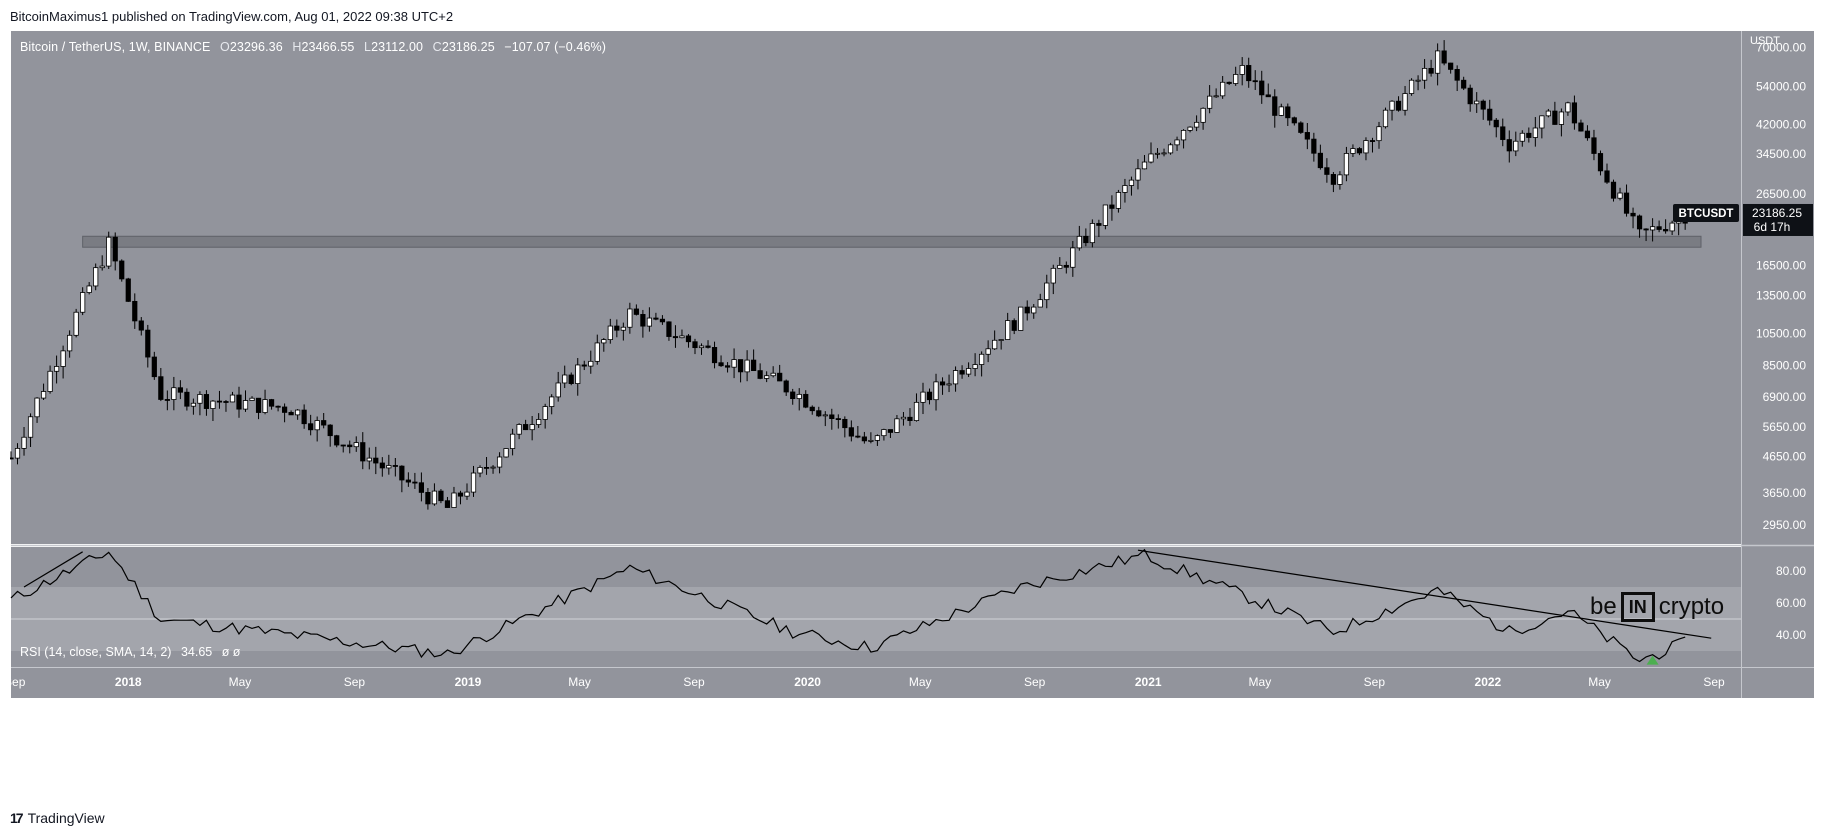 Image resolution: width=1825 pixels, height=837 pixels. I want to click on rsi-label: RSI (14, close, SMA, 14, 2), so click(96, 652).